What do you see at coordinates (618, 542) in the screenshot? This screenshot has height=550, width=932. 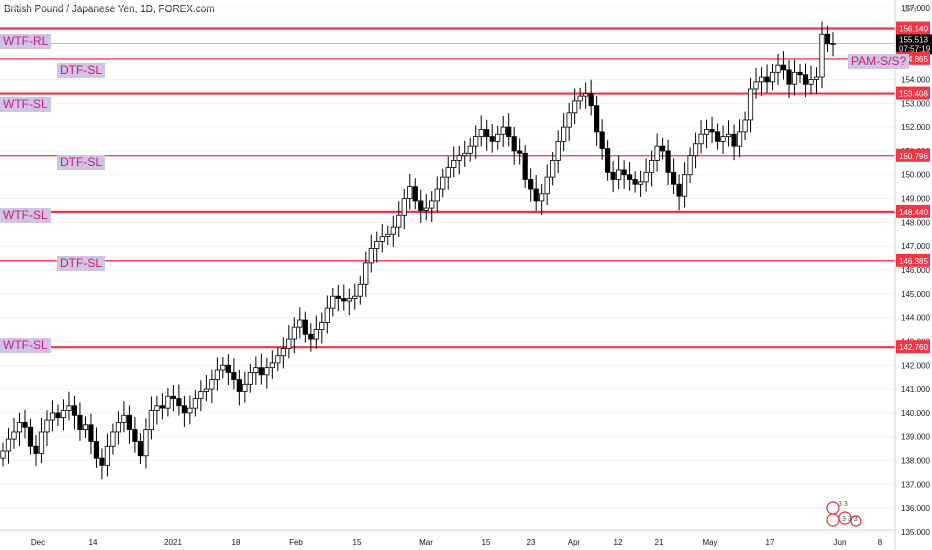 I see `time-tick-label: 12` at bounding box center [618, 542].